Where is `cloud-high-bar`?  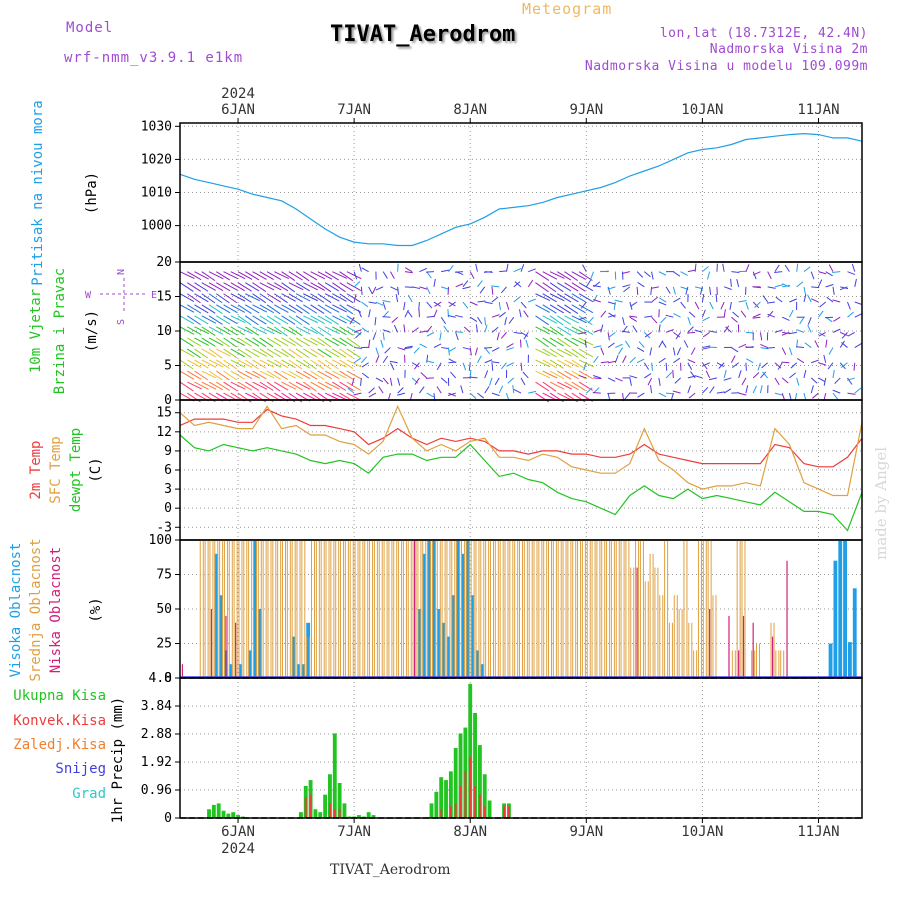
cloud-high-bar is located at coordinates (453, 636).